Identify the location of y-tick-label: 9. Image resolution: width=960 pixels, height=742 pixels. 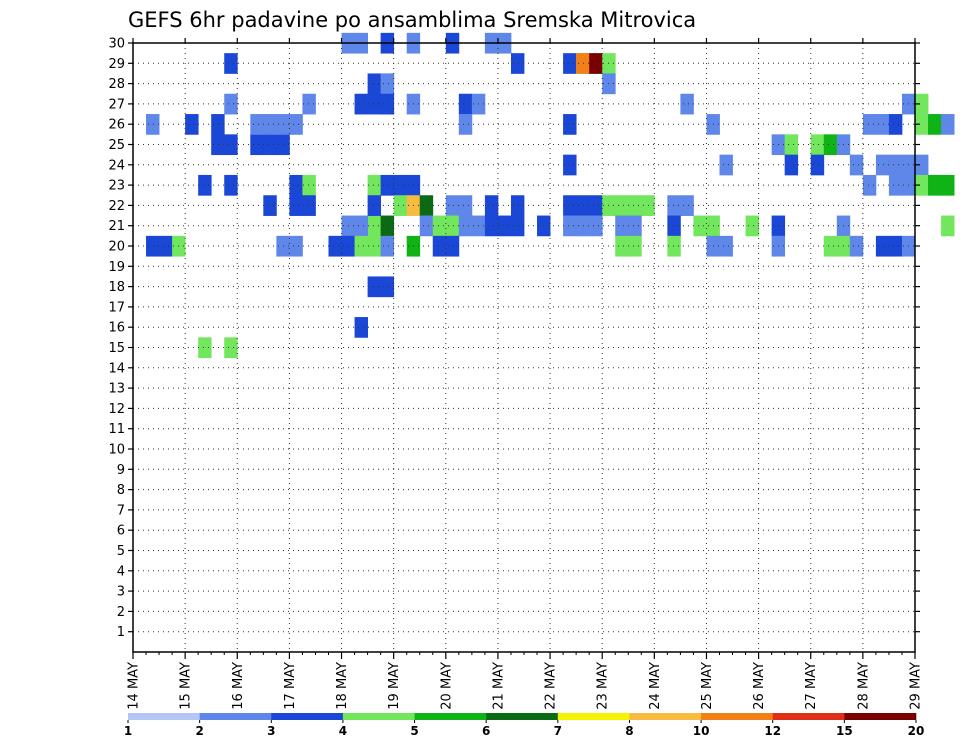
(121, 470).